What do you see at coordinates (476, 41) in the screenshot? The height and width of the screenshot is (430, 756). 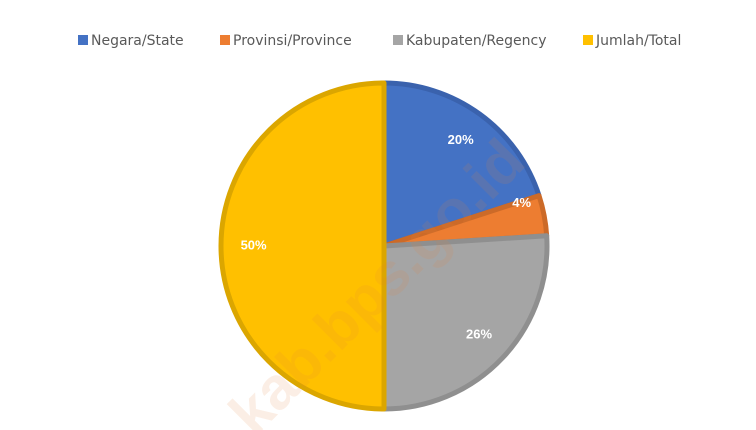 I see `legend-label: Kabupaten/Regency` at bounding box center [476, 41].